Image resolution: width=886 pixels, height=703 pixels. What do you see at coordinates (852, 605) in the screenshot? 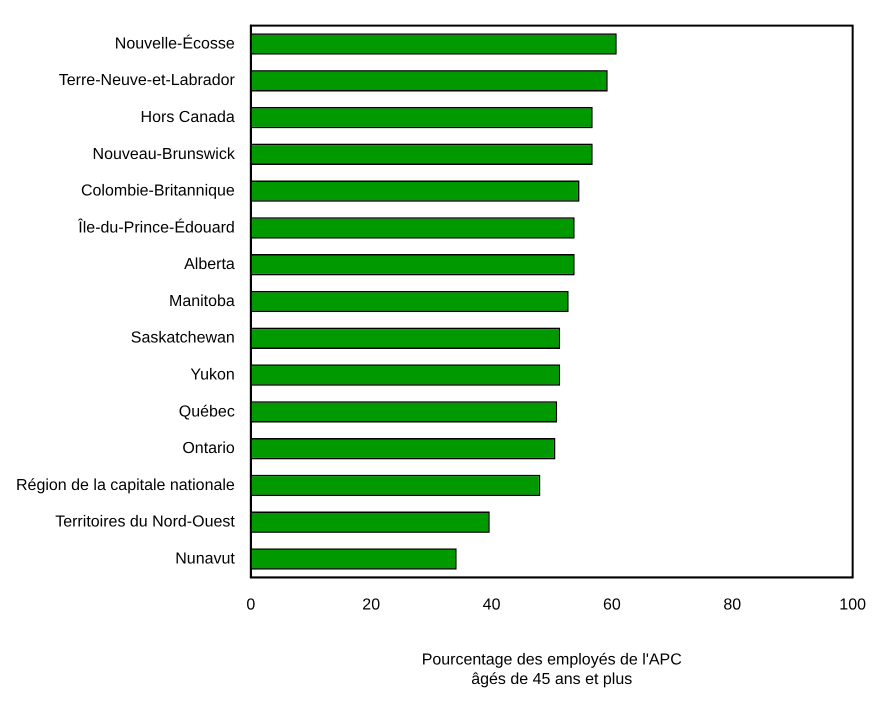
I see `x-tick-label: 100` at bounding box center [852, 605].